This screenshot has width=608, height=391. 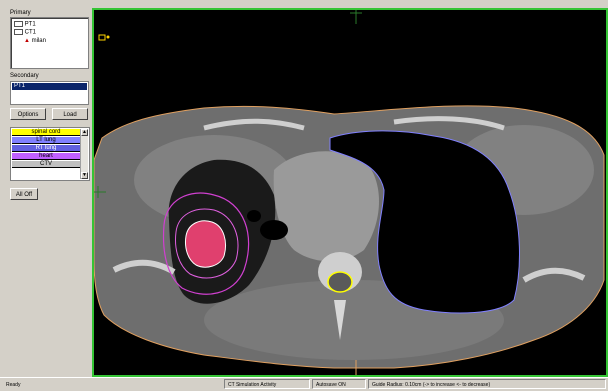 I want to click on status-activity: CT Simulation Activity, so click(x=267, y=384).